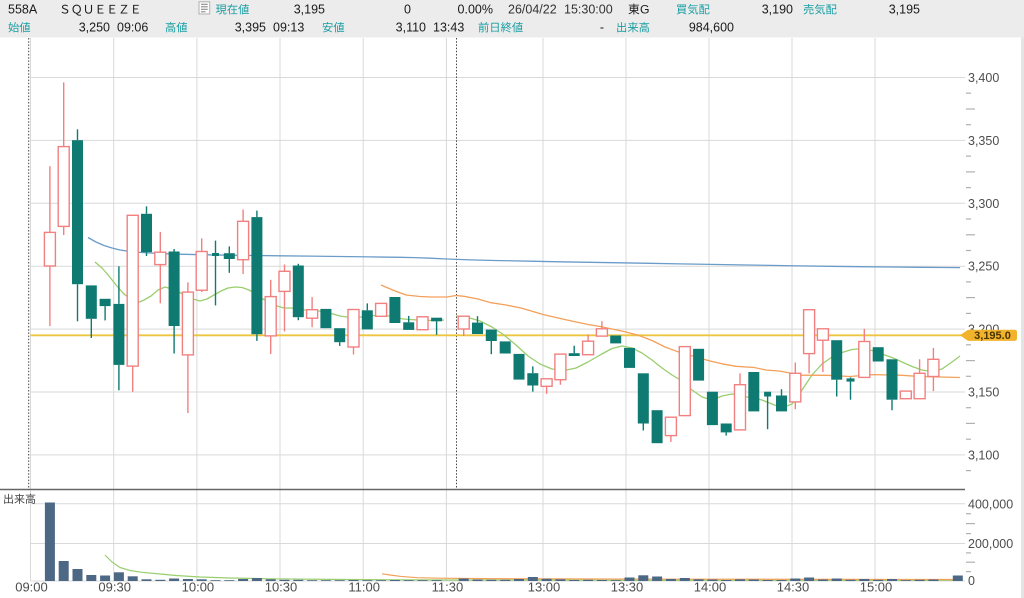 The width and height of the screenshot is (1024, 598). What do you see at coordinates (281, 587) in the screenshot?
I see `svg-text: 10:30` at bounding box center [281, 587].